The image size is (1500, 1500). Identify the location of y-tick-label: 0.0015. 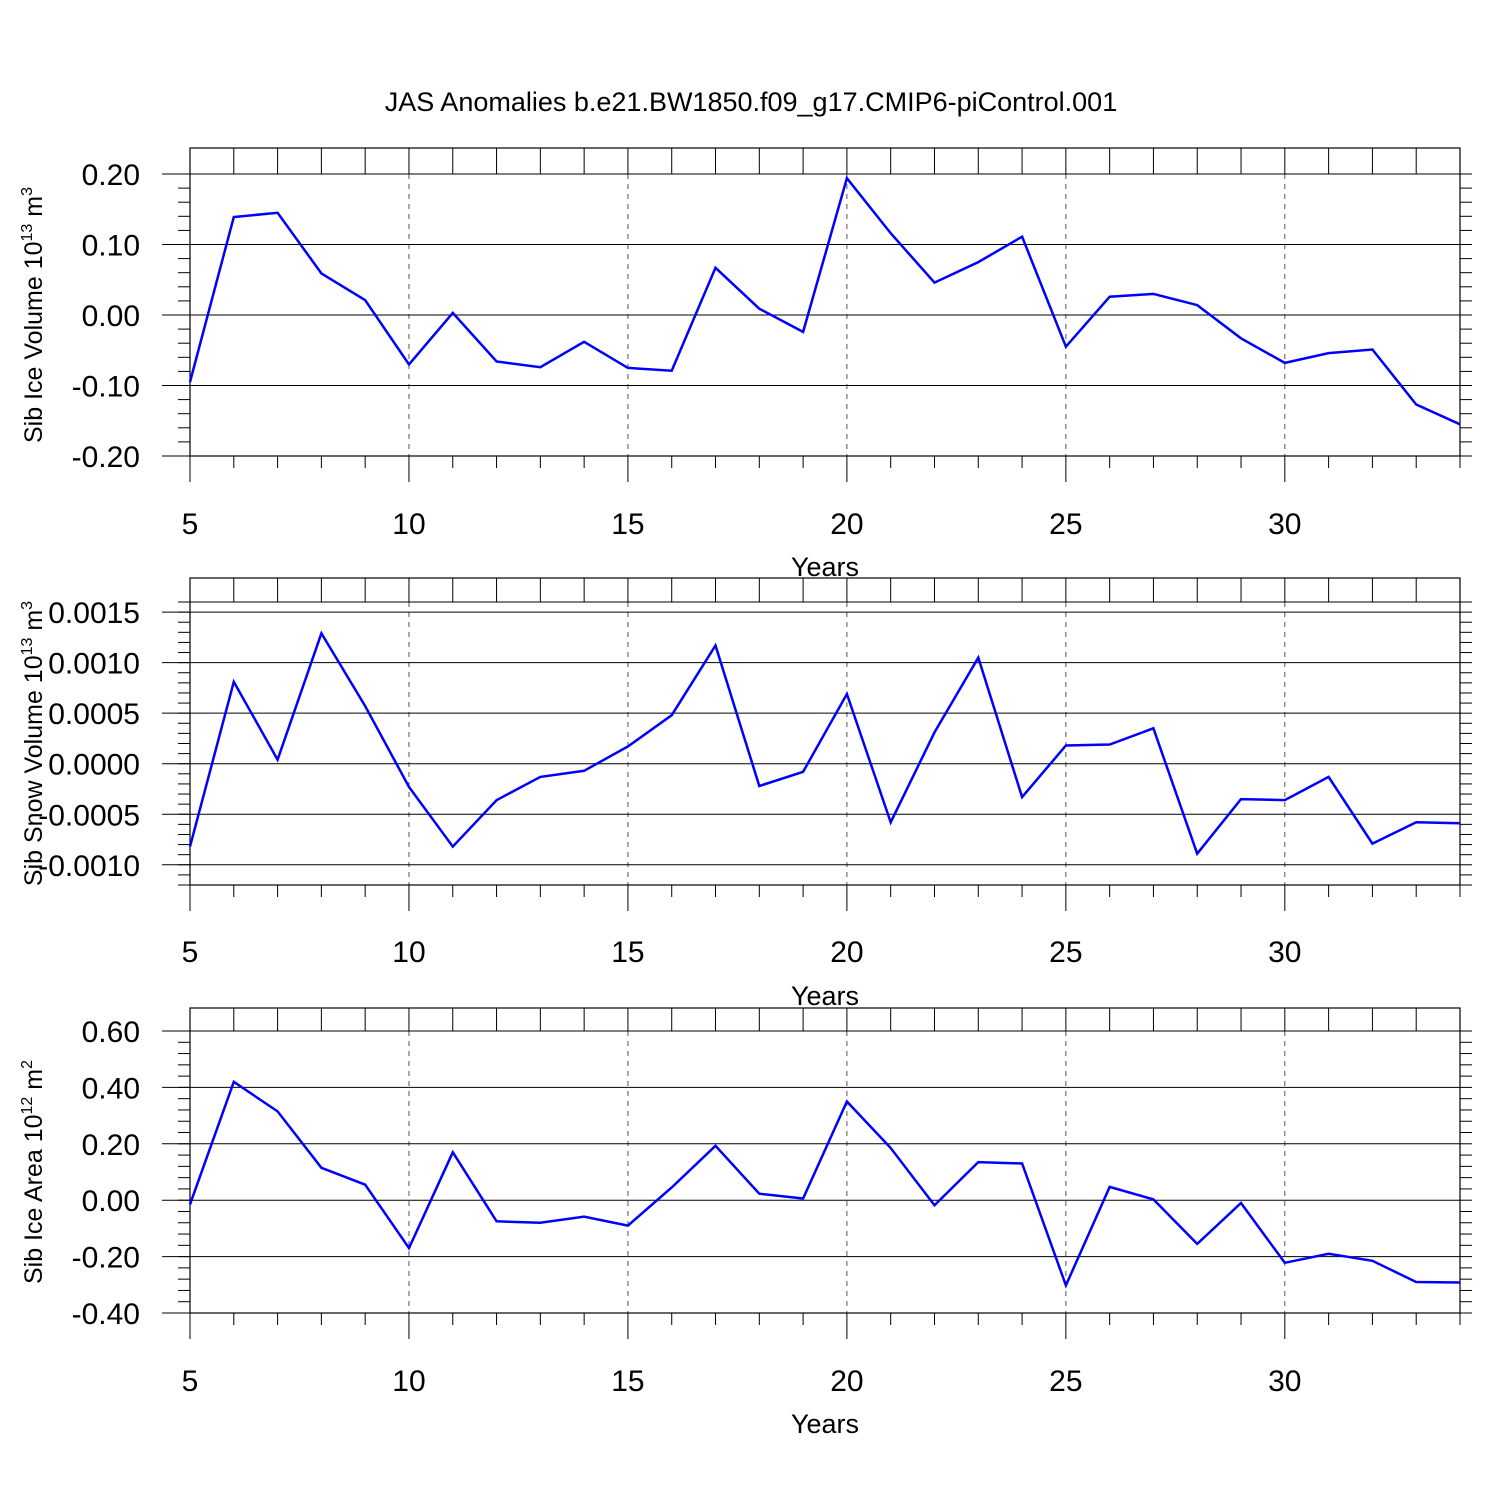
(94, 613).